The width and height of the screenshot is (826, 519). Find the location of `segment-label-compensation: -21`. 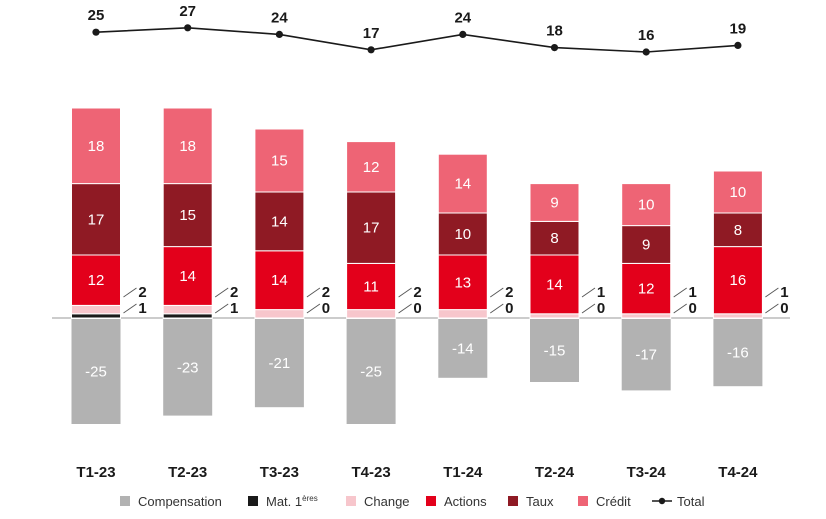

segment-label-compensation: -21 is located at coordinates (280, 363).